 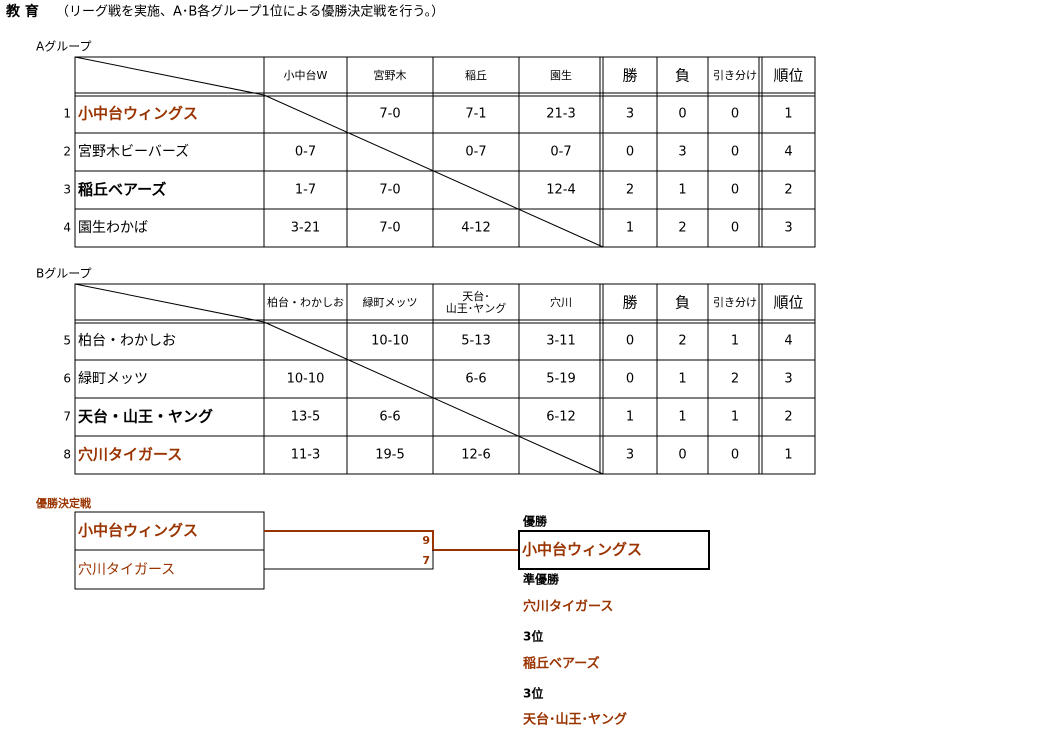 I want to click on row-number: 1, so click(x=67, y=114).